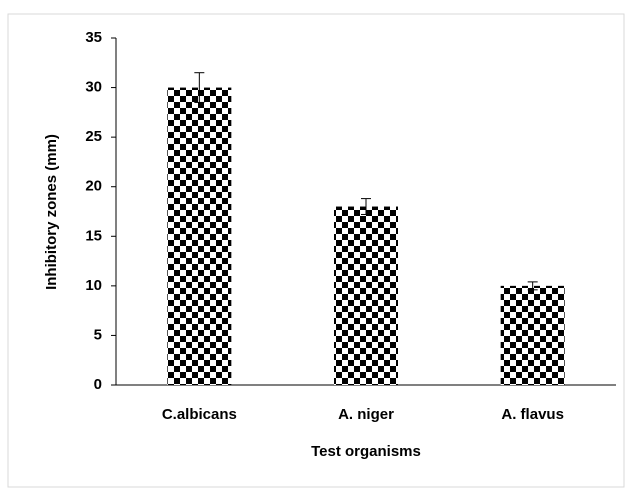 This screenshot has height=488, width=625. What do you see at coordinates (366, 451) in the screenshot?
I see `x-axis-label: Test organisms` at bounding box center [366, 451].